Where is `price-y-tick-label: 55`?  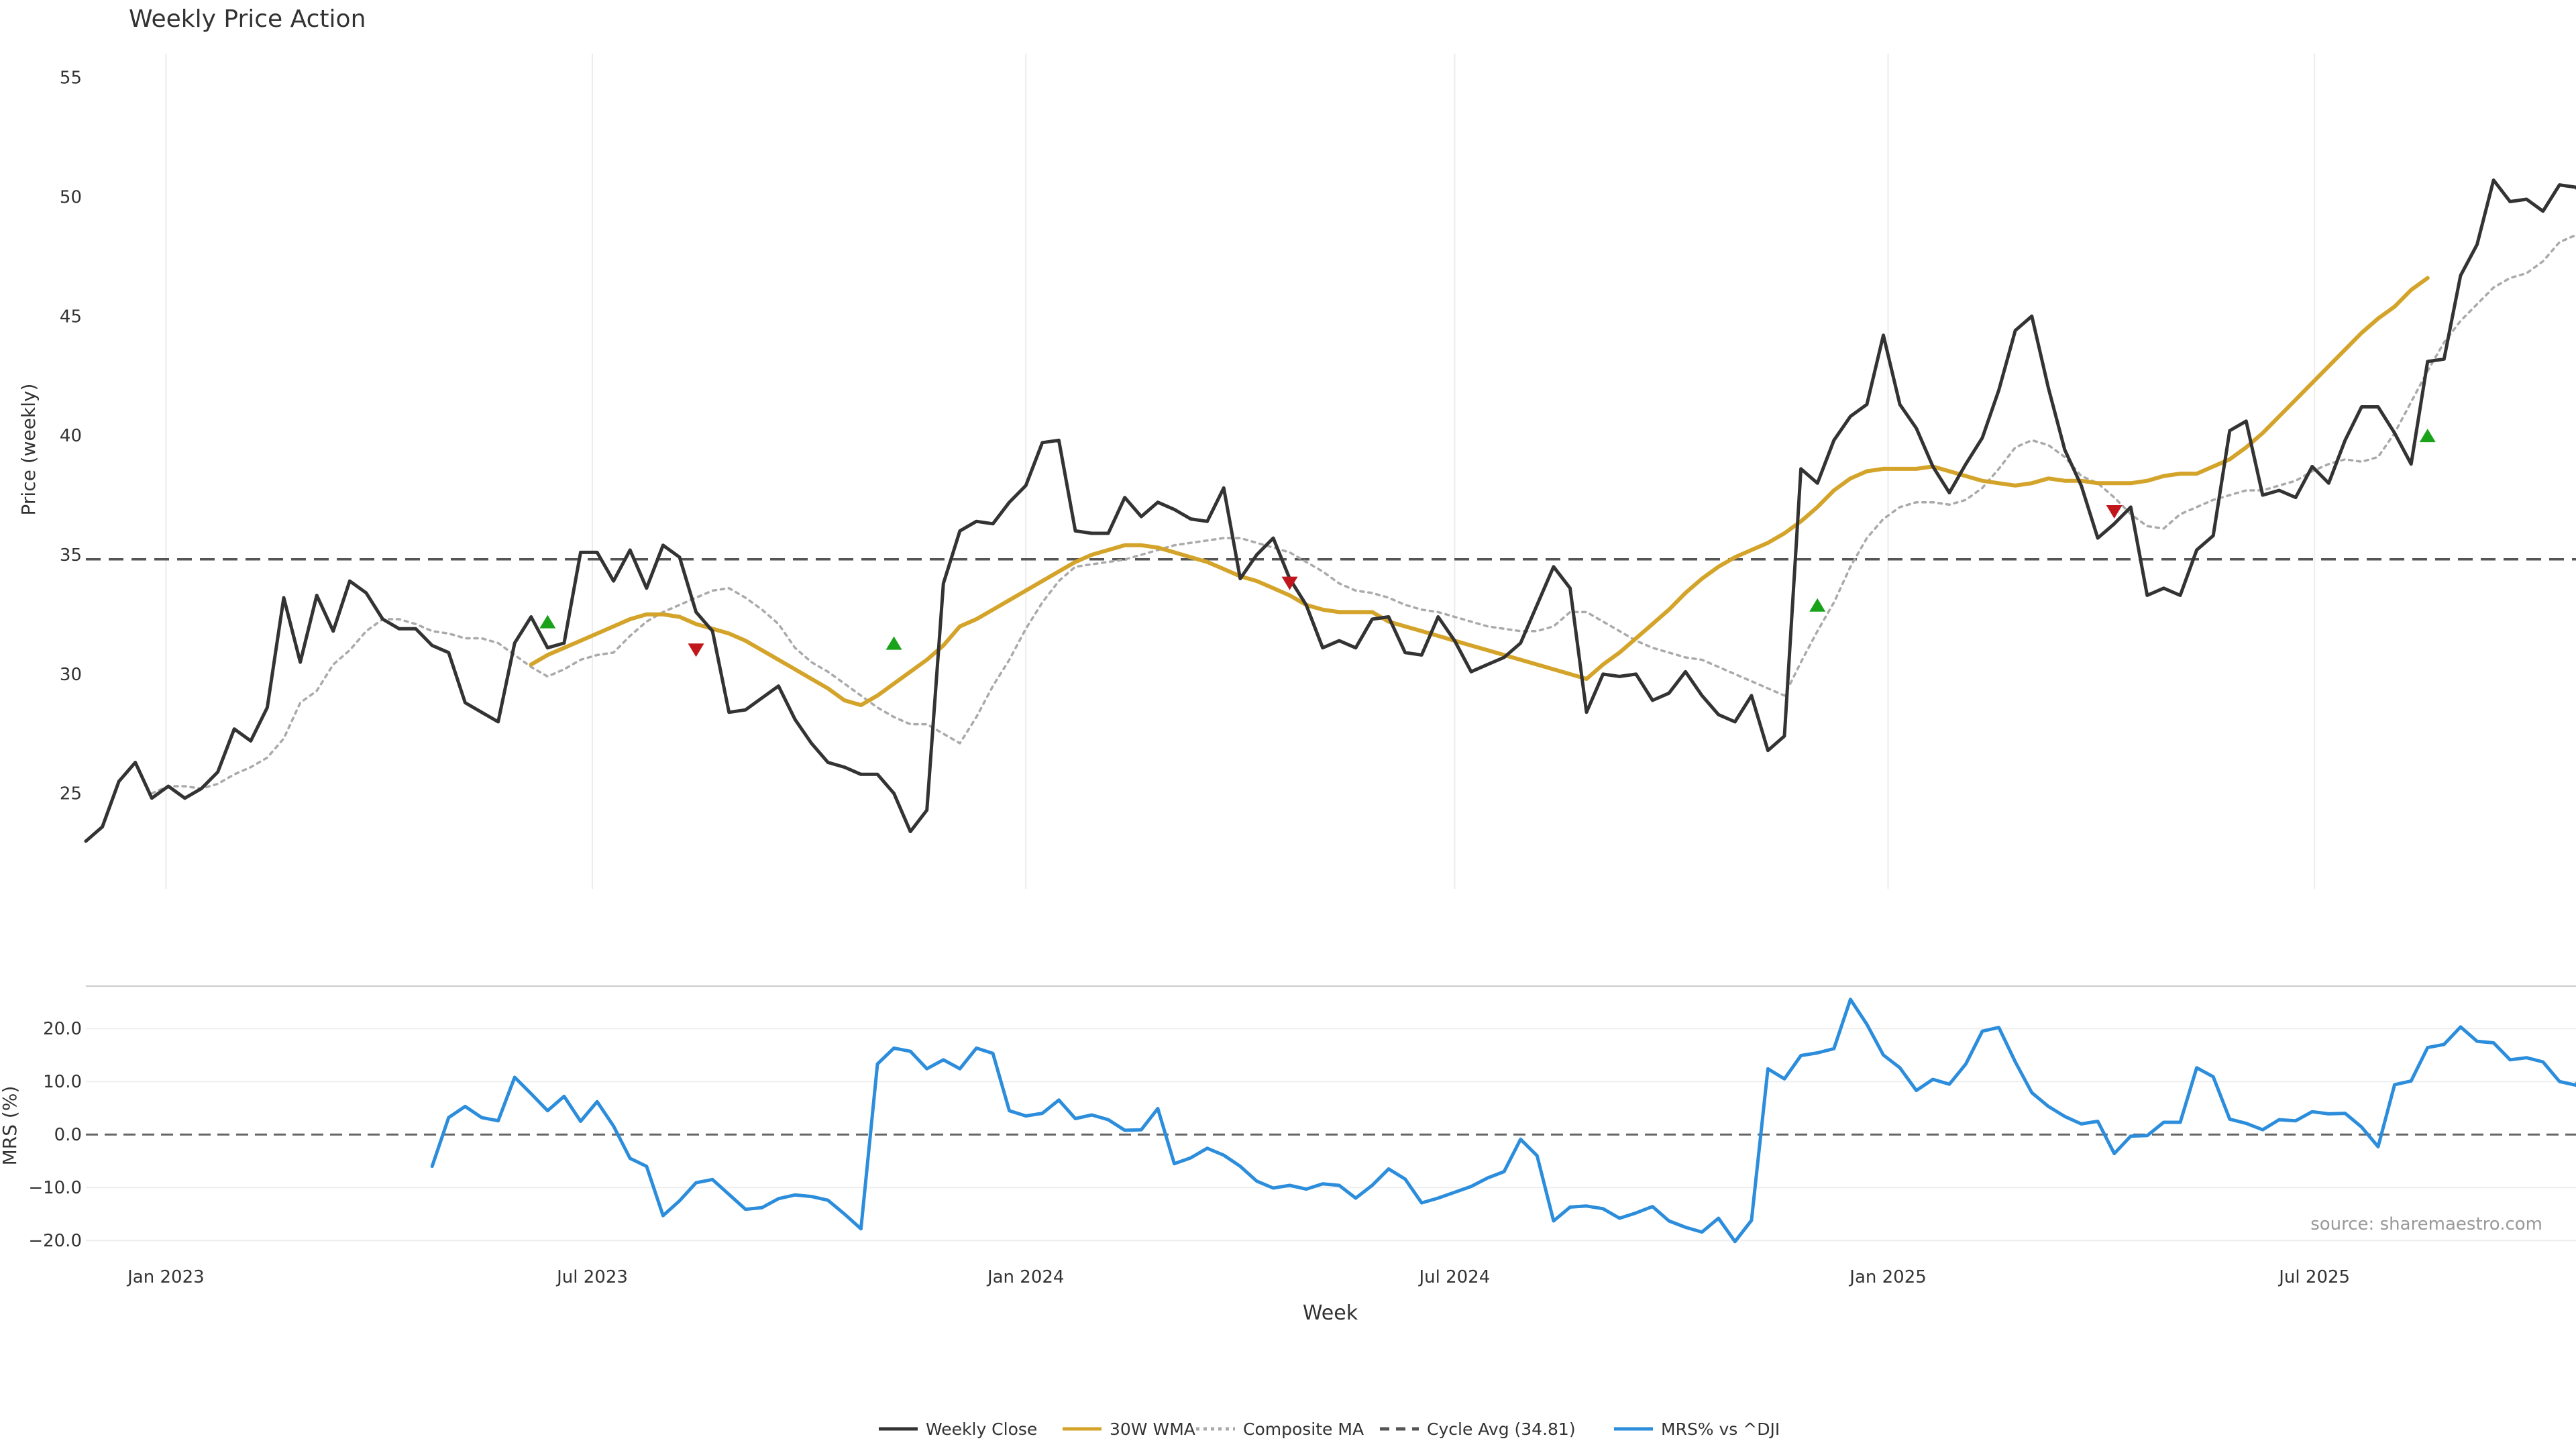
price-y-tick-label: 55 is located at coordinates (71, 78).